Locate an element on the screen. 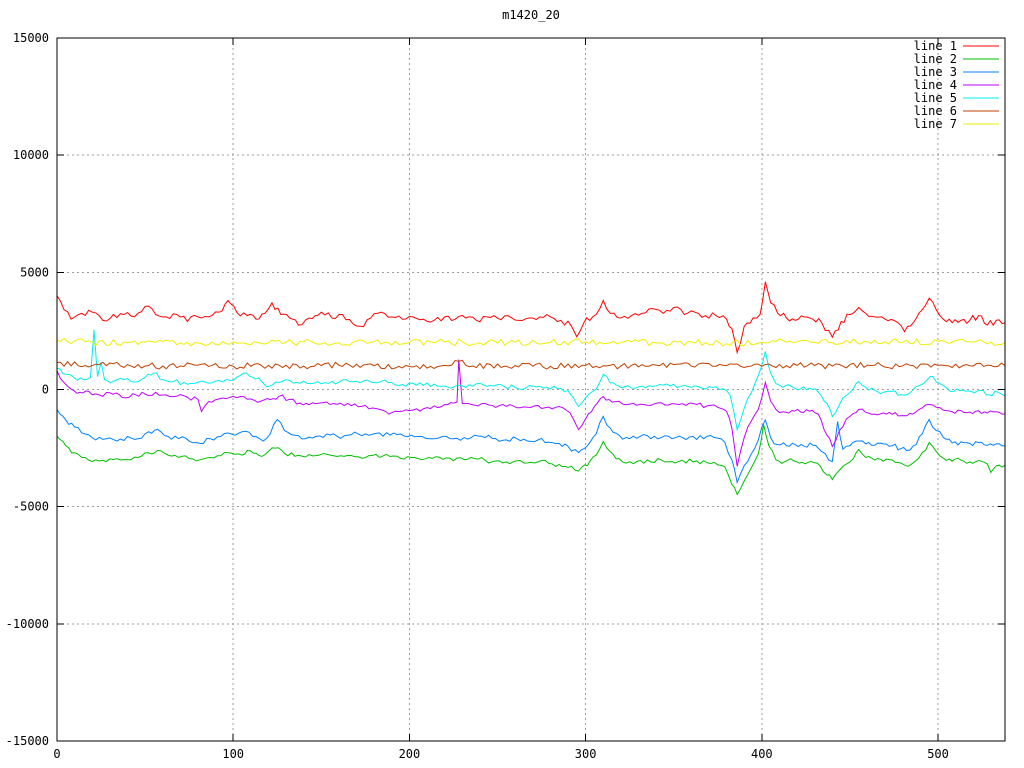  y-tick-label: 5000 is located at coordinates (34, 272).